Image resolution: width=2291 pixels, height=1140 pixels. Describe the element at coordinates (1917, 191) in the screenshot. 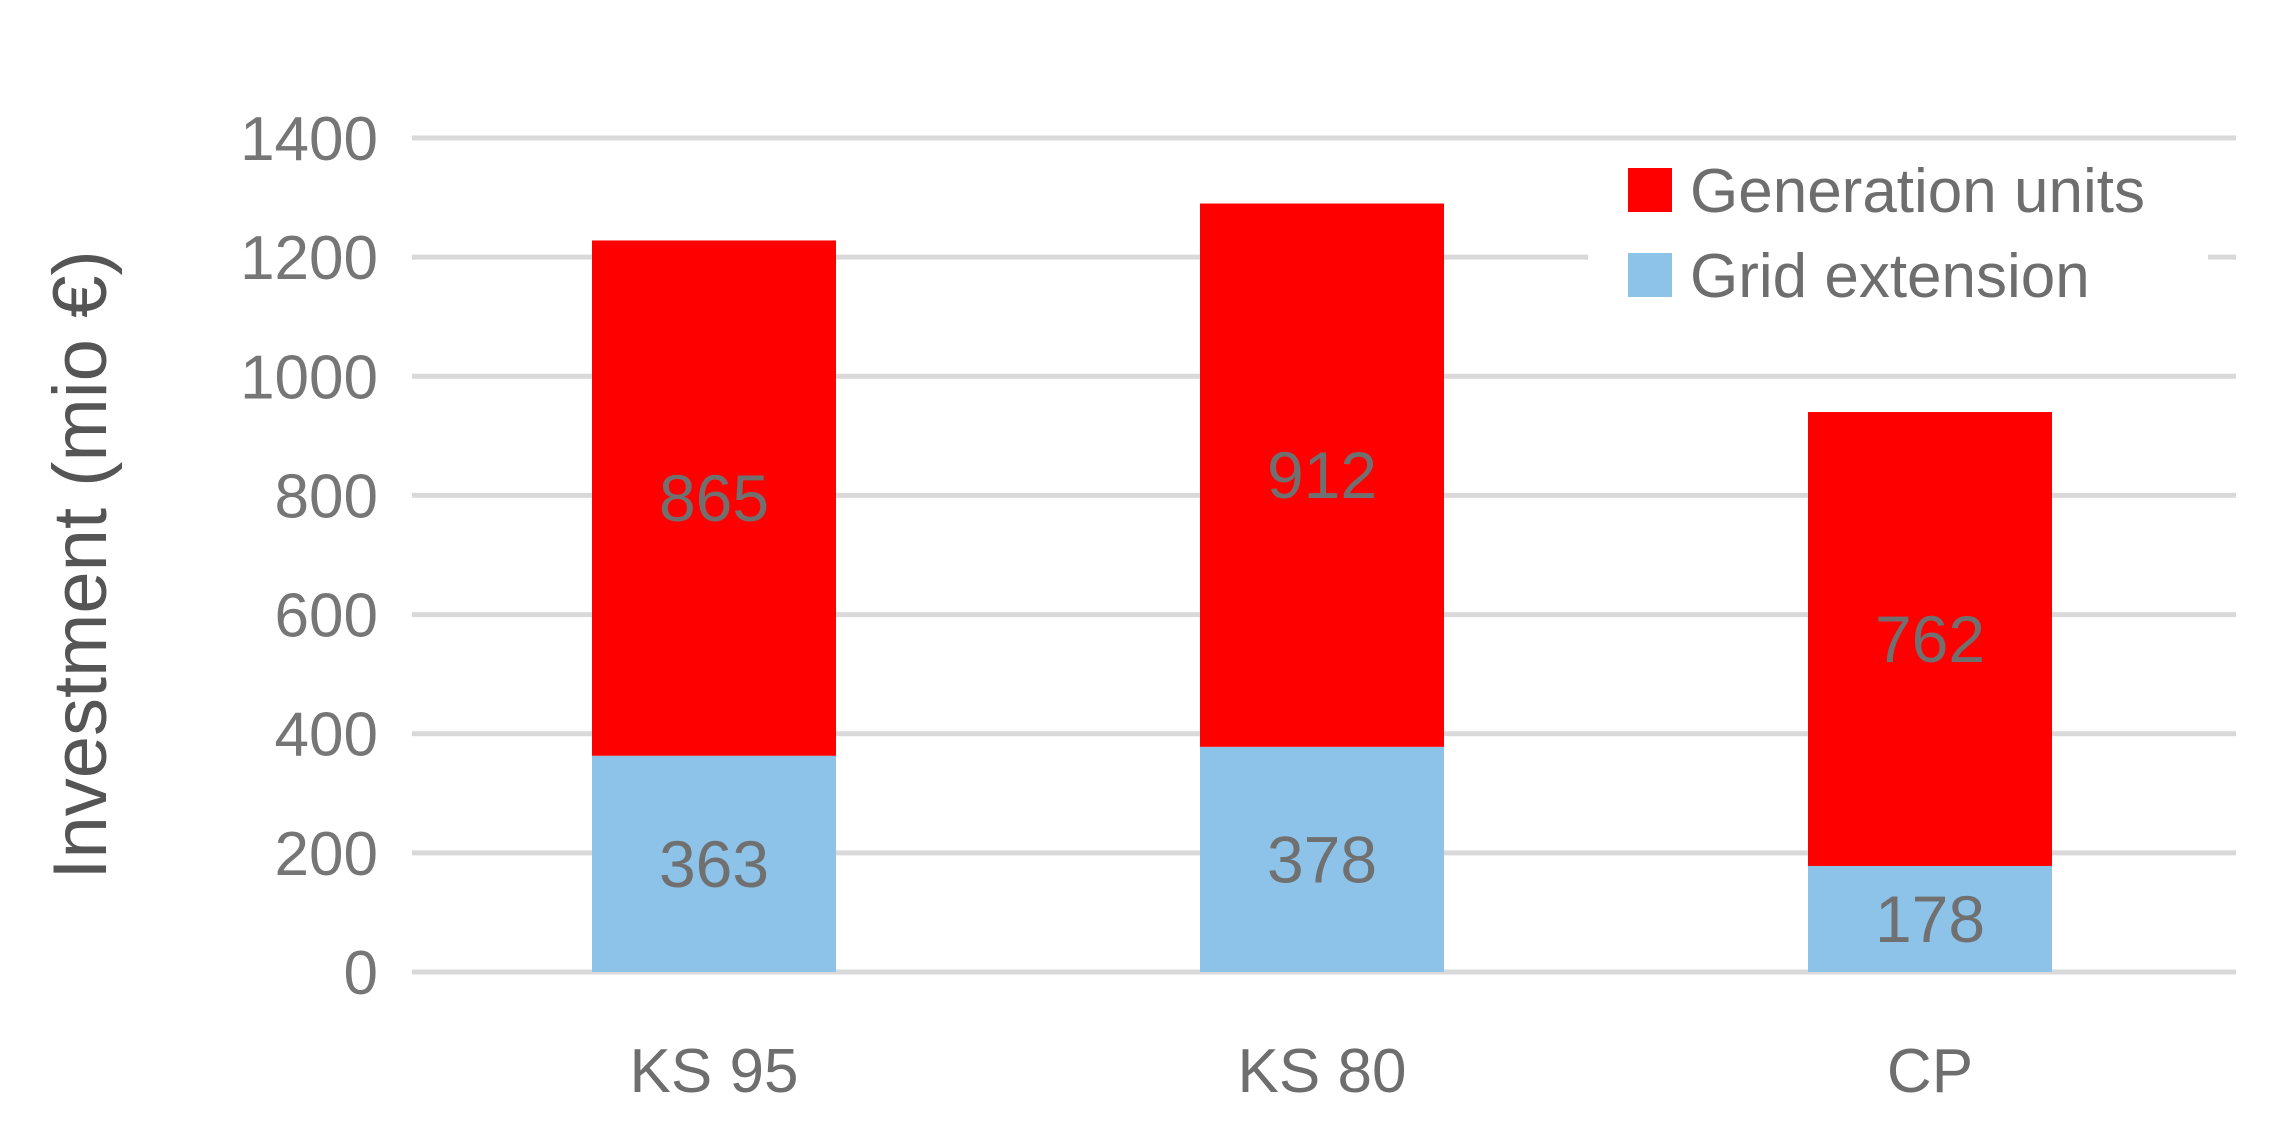

I see `legend-label-generation-units: Generation units` at that location.